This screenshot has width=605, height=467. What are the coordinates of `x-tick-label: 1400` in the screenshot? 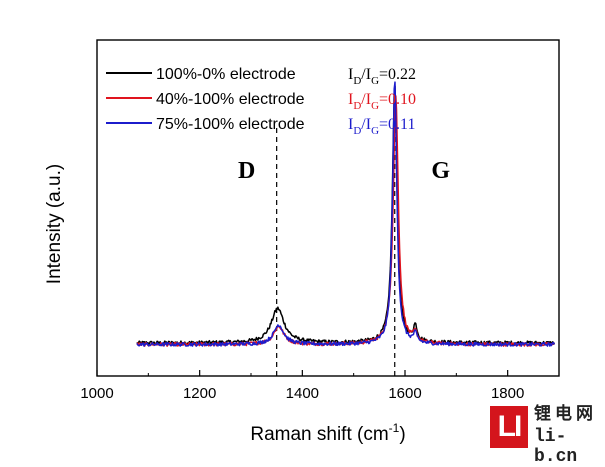 It's located at (302, 393).